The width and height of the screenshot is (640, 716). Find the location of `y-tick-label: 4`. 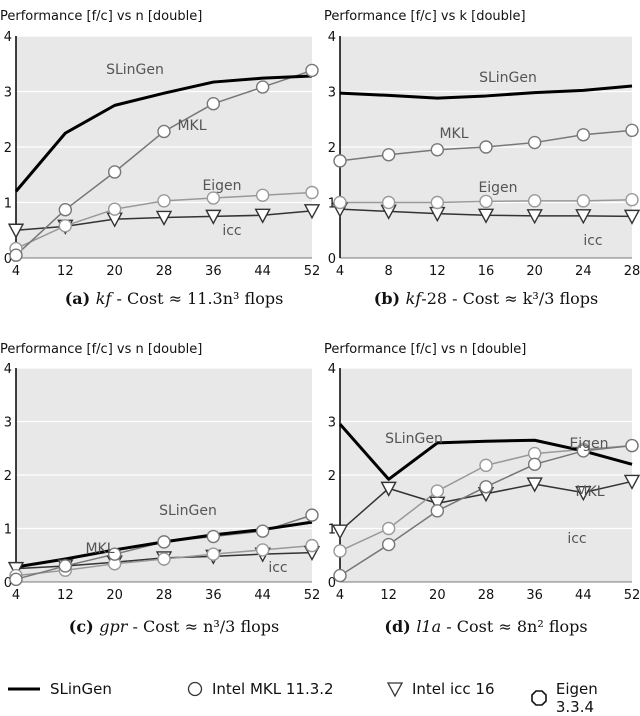

y-tick-label: 4 is located at coordinates (8, 369).